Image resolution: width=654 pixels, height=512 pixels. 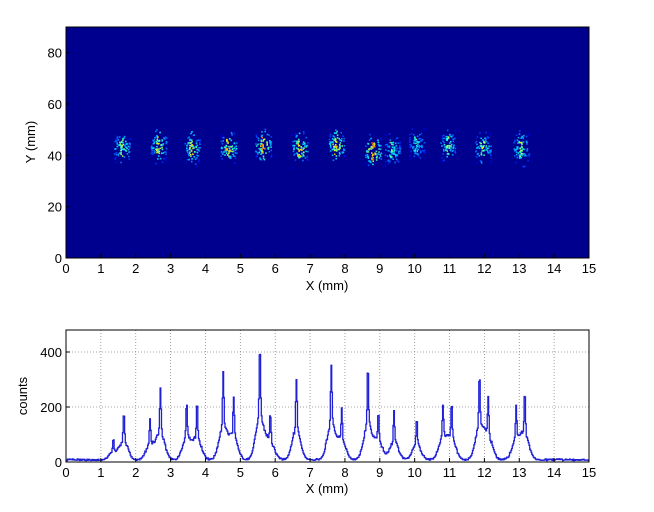 What do you see at coordinates (205, 472) in the screenshot?
I see `counts-x-tick-label: 4` at bounding box center [205, 472].